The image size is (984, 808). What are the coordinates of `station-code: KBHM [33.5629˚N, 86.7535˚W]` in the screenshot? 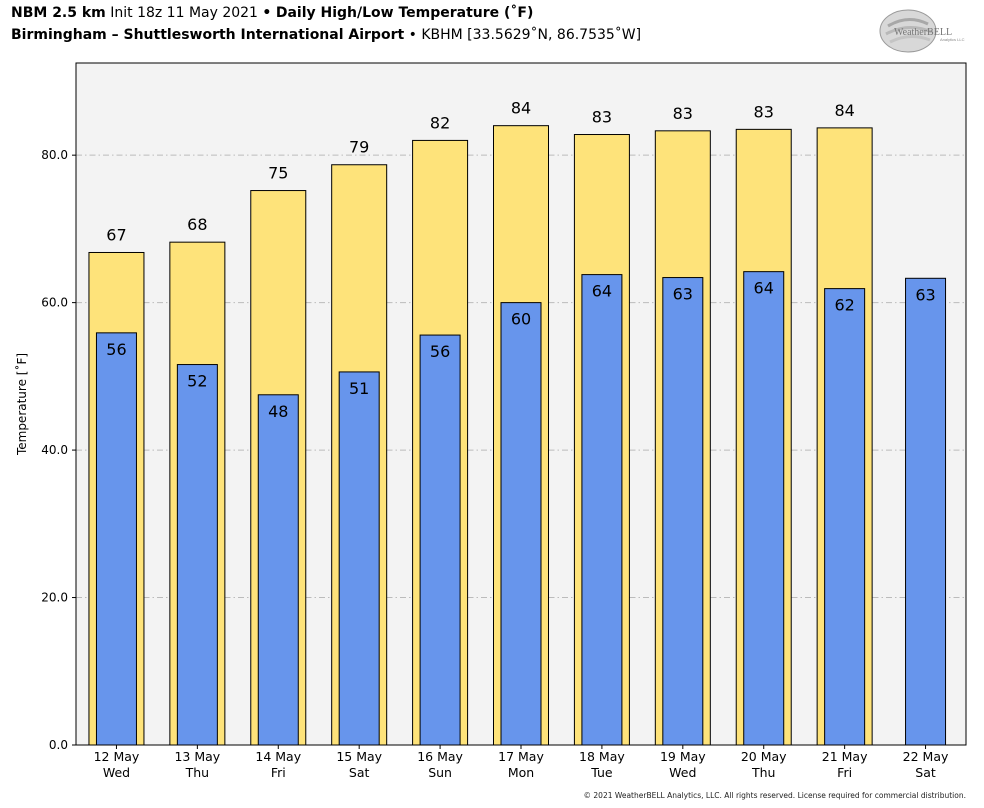 It's located at (531, 35).